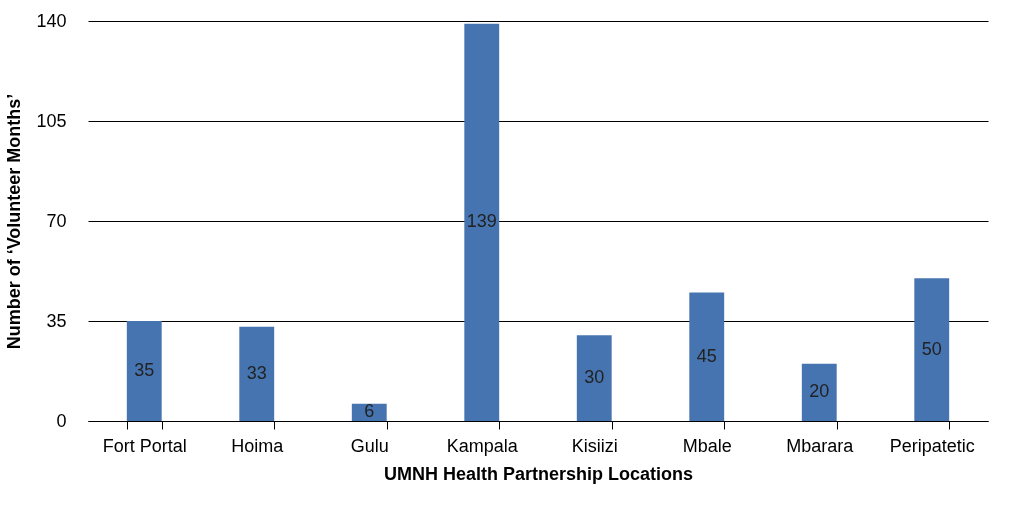 The height and width of the screenshot is (512, 1010). Describe the element at coordinates (820, 445) in the screenshot. I see `x-tick-label: Mbarara` at that location.